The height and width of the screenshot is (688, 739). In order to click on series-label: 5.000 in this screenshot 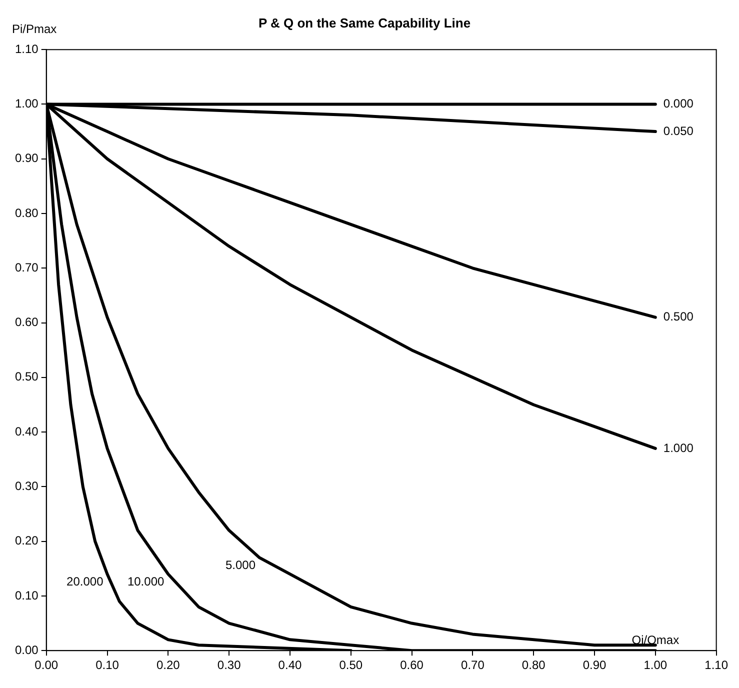, I will do `click(240, 565)`.